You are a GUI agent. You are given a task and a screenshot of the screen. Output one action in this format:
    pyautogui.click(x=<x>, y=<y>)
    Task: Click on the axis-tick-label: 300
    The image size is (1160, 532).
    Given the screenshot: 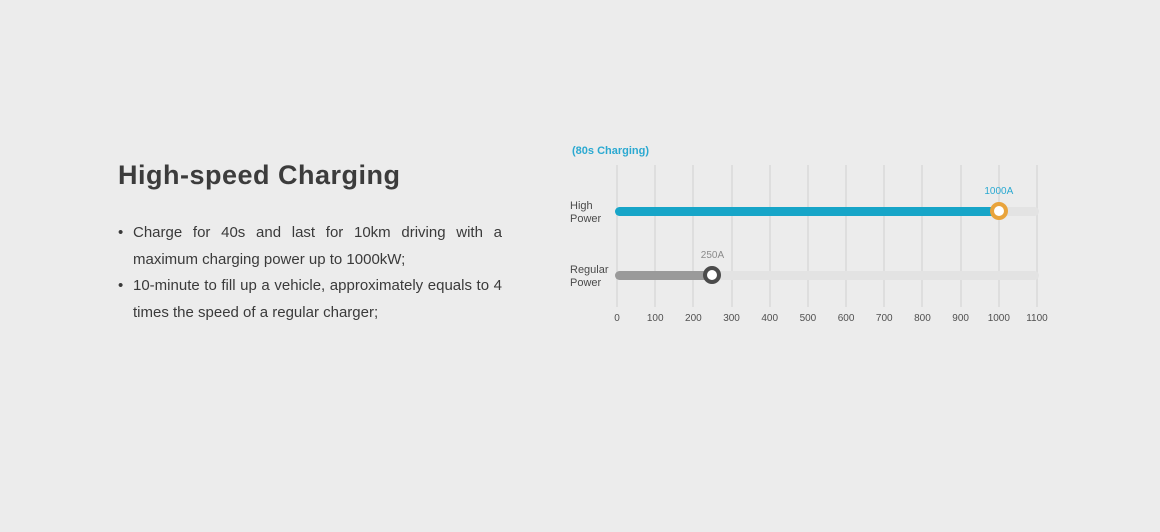 What is the action you would take?
    pyautogui.click(x=731, y=318)
    